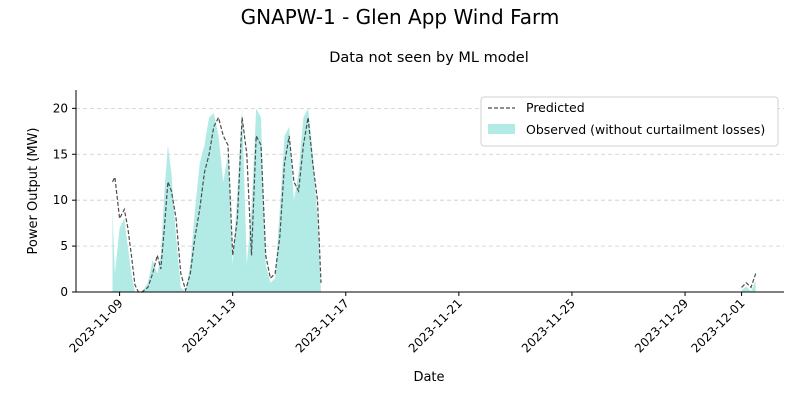 This screenshot has height=400, width=800. I want to click on y-tick-label: 10, so click(60, 200).